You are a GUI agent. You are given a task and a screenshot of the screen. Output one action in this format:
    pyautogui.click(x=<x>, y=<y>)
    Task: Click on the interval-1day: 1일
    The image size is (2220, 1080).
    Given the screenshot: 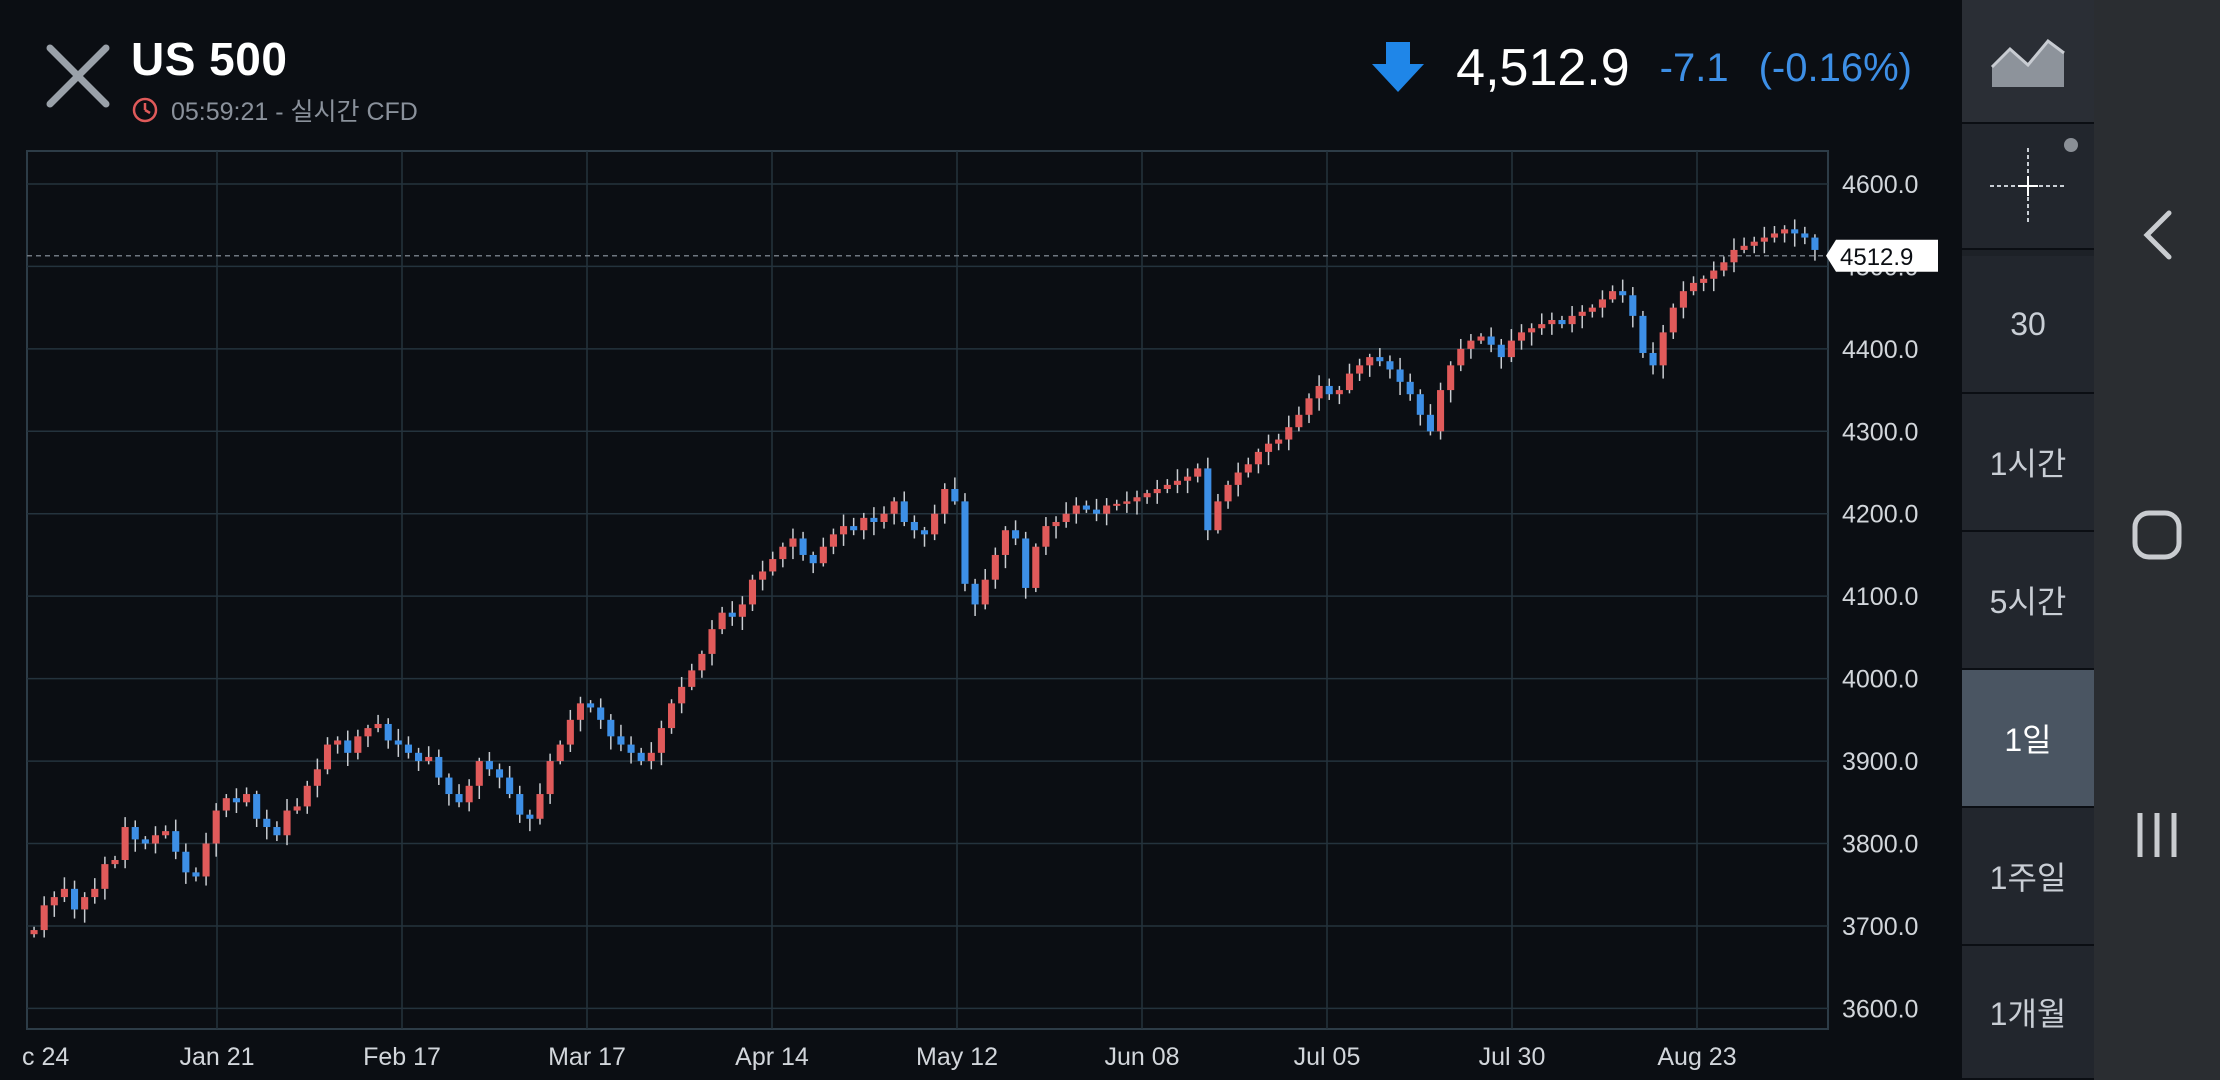 What is the action you would take?
    pyautogui.click(x=2028, y=739)
    